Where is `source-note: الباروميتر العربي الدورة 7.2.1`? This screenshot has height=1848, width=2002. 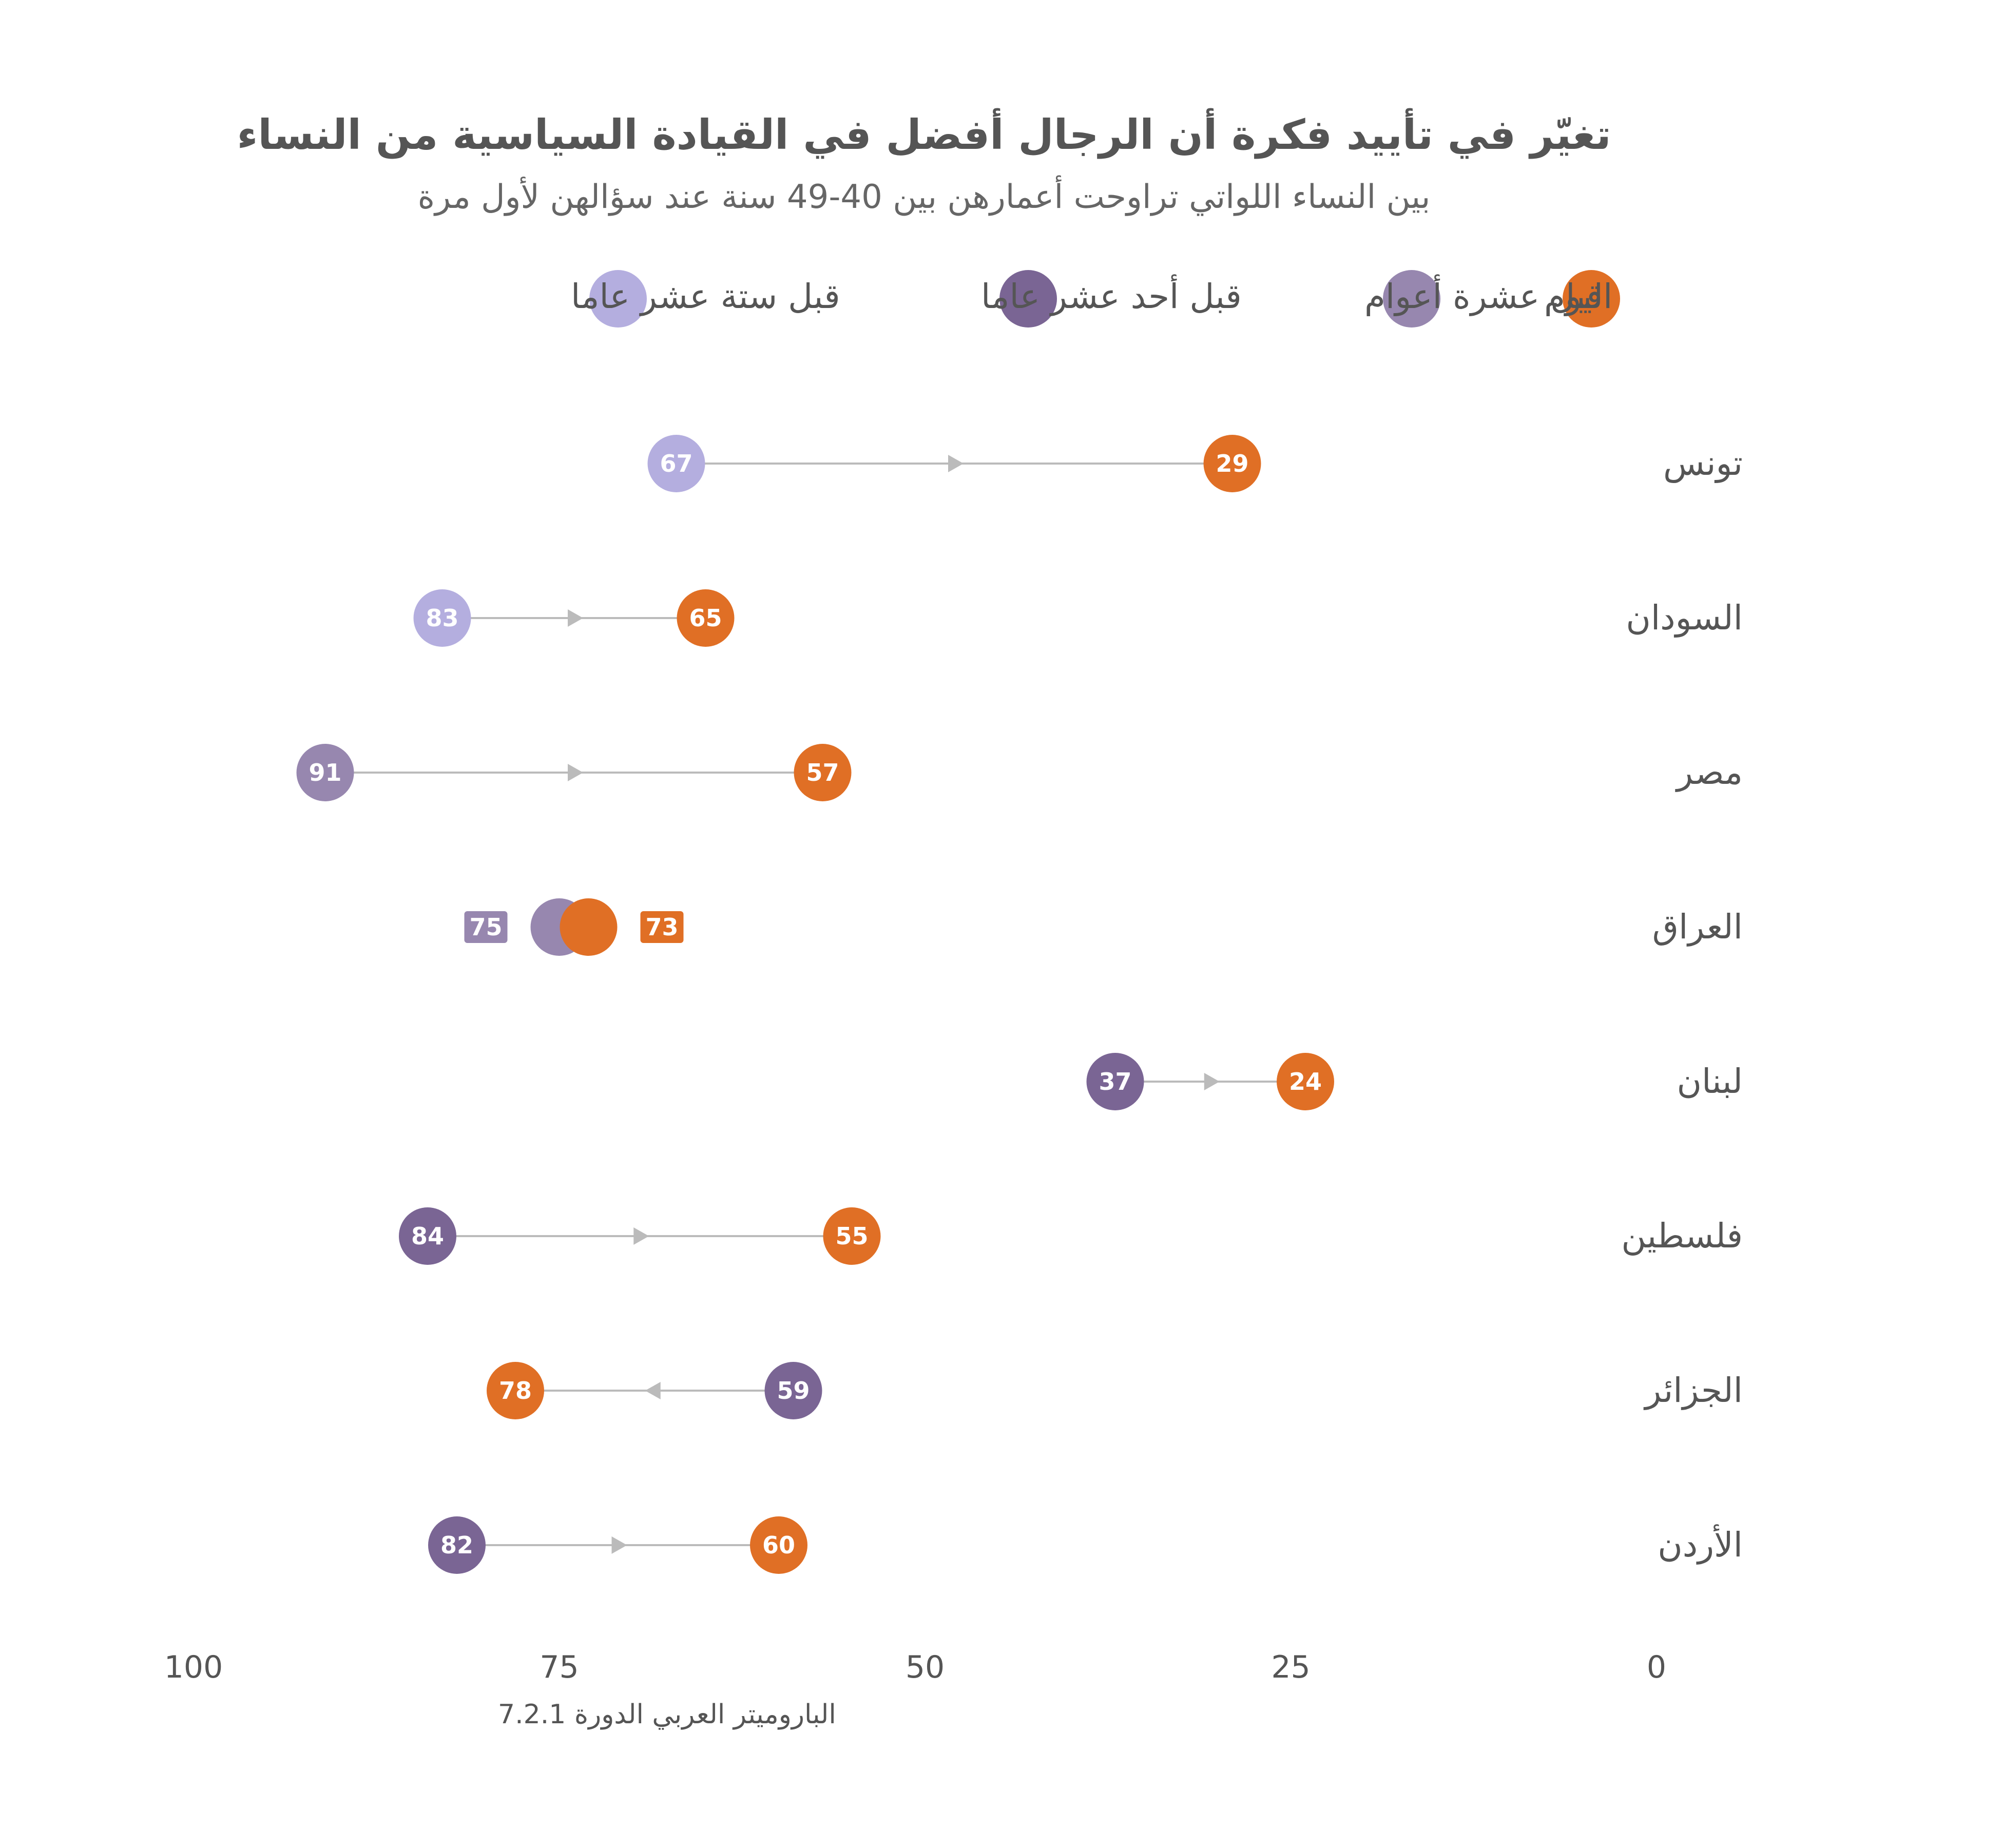
source-note: الباروميتر العربي الدورة 7.2.1 is located at coordinates (667, 1714).